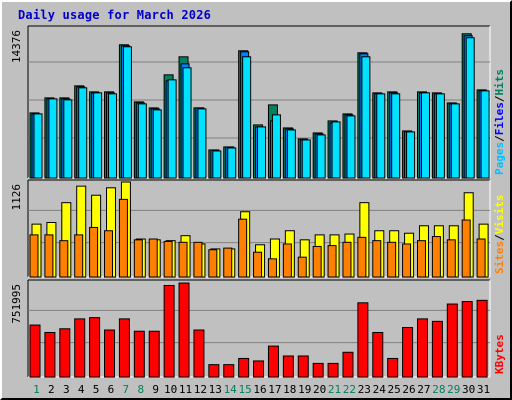 This screenshot has height=400, width=512. I want to click on legend-hits: Hits, so click(499, 82).